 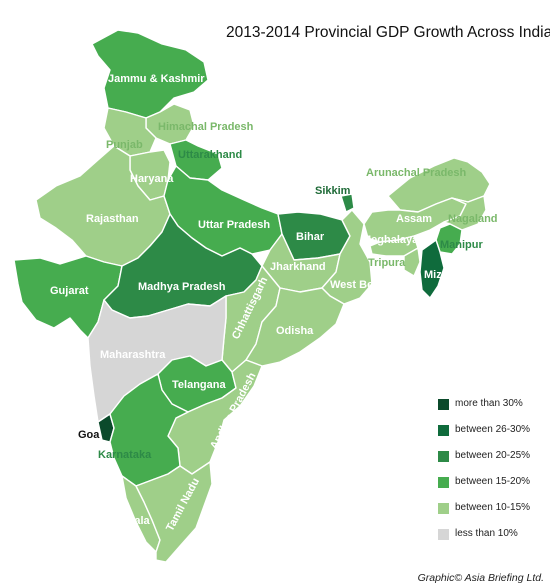 I want to click on label-west-bengal: West Bengal, so click(x=363, y=285).